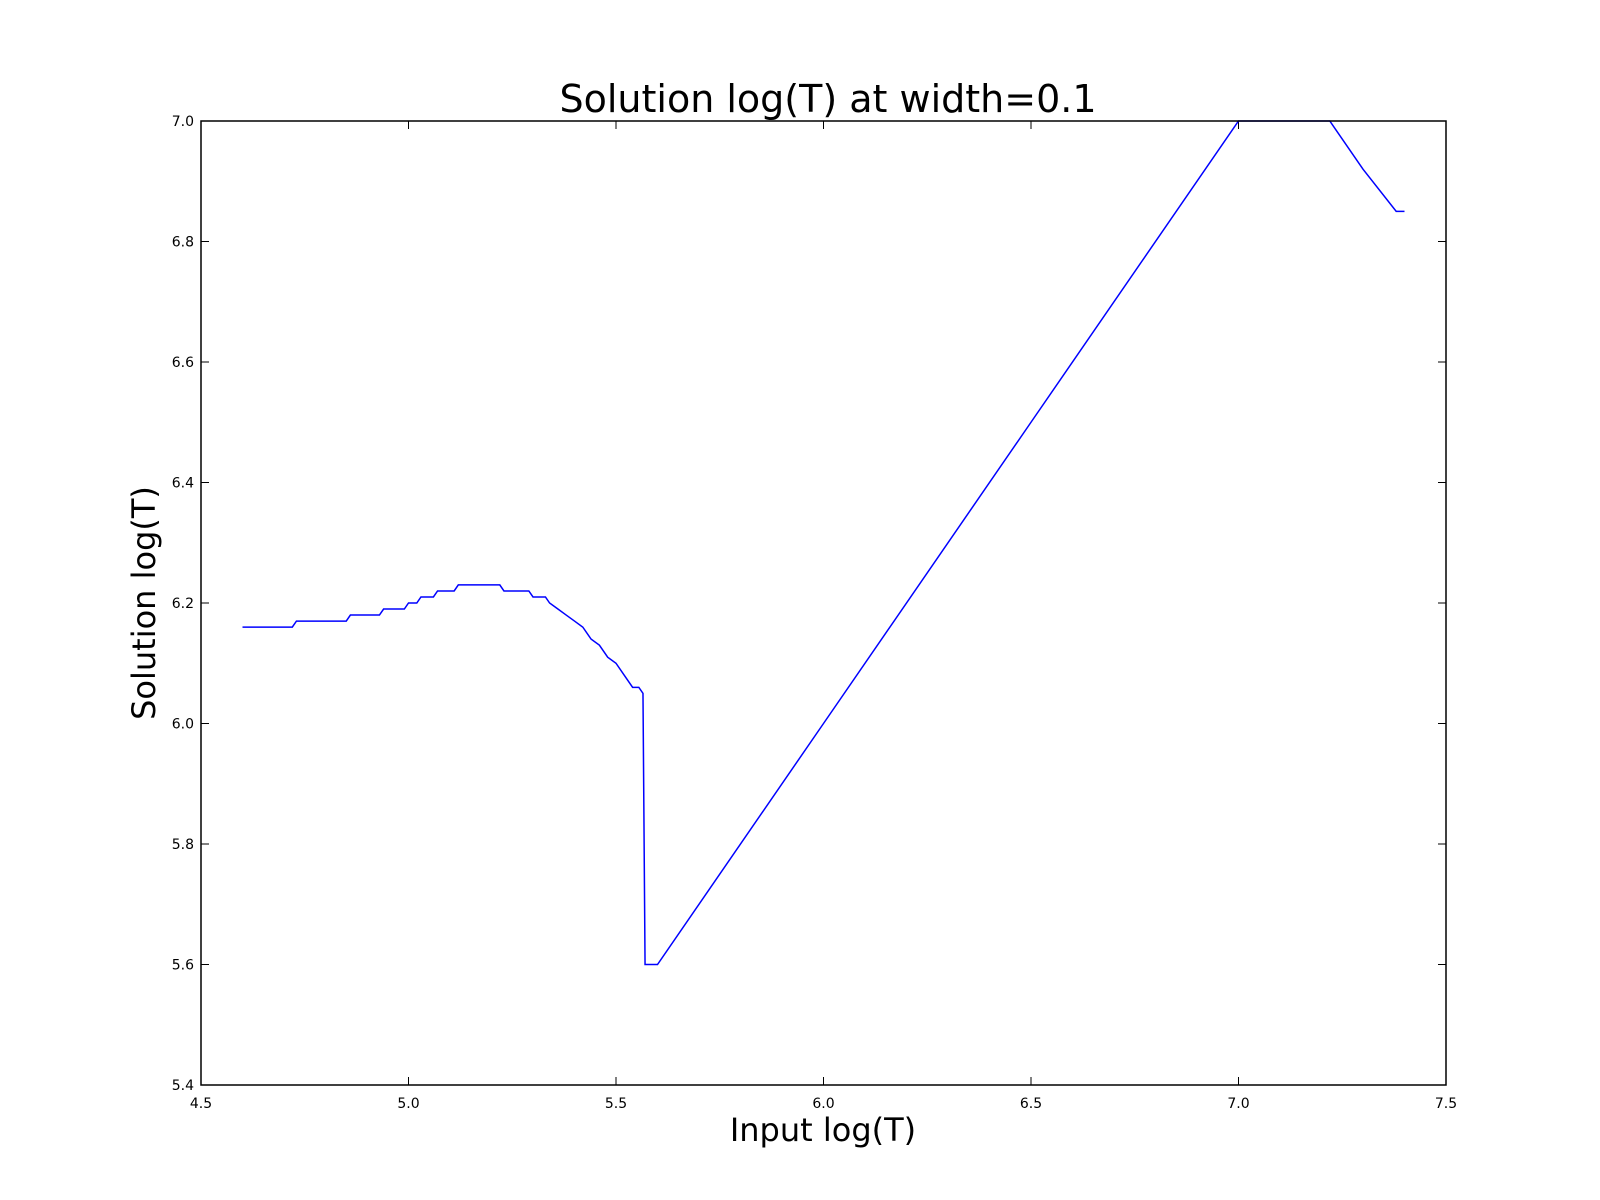 The image size is (1600, 1200). Describe the element at coordinates (1446, 1104) in the screenshot. I see `x-tick-label: 7.5` at that location.